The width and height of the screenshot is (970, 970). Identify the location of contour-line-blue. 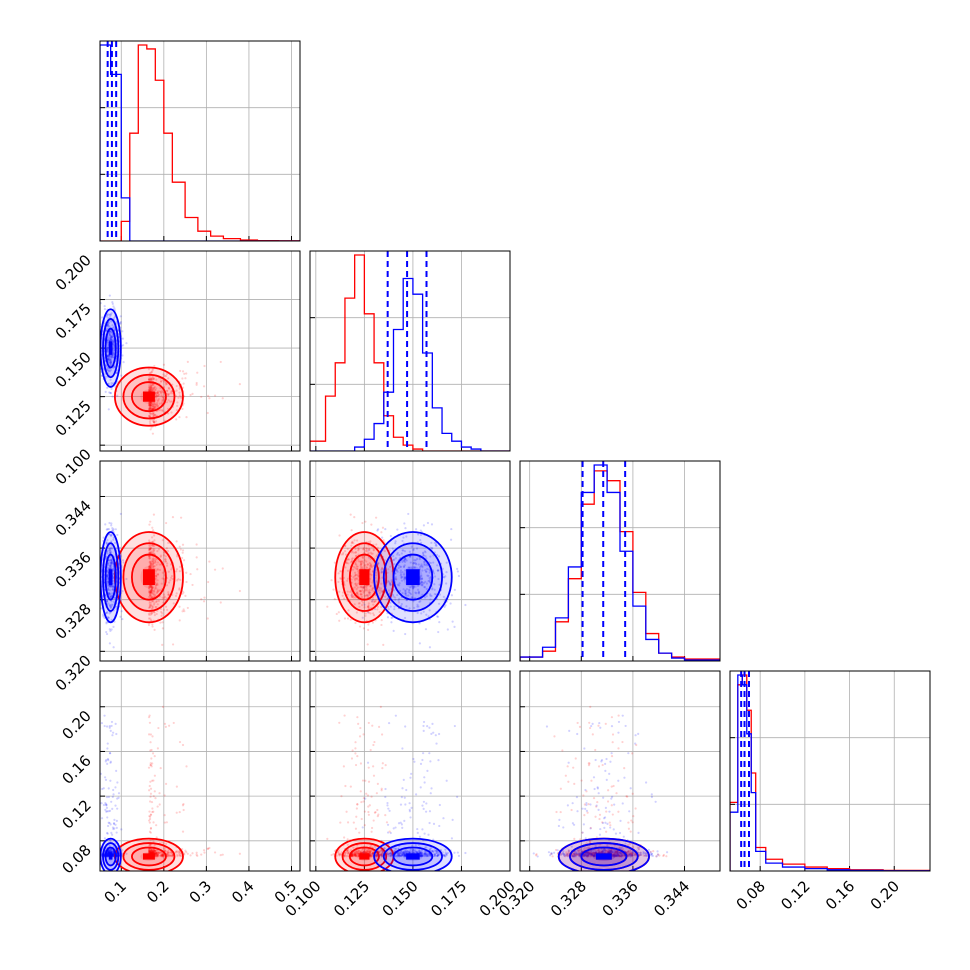
(110, 856).